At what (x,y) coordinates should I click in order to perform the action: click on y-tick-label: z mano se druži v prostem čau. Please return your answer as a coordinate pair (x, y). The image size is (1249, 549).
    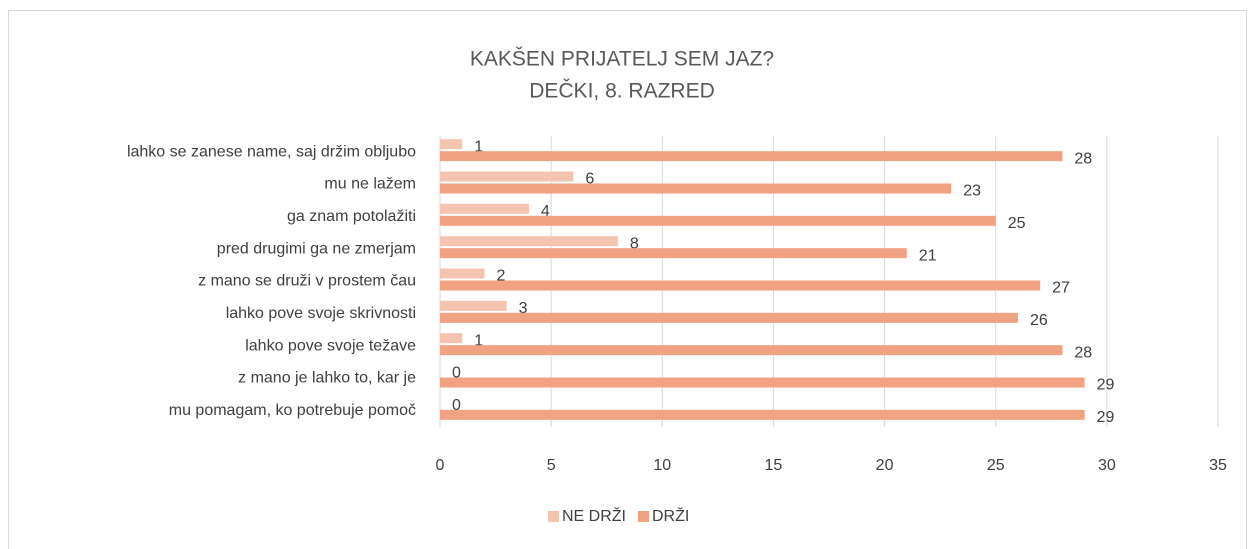
    Looking at the image, I should click on (307, 281).